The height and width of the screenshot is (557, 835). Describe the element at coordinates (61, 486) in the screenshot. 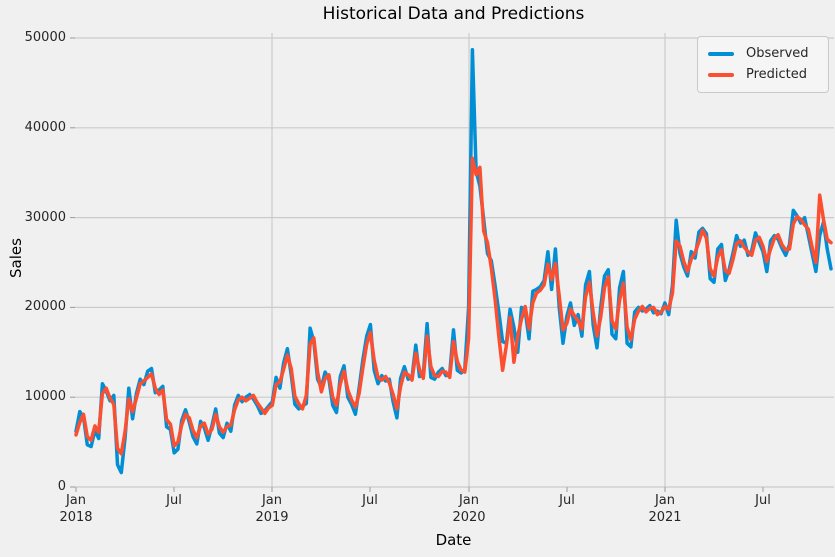

I see `y-tick-label: 0` at that location.